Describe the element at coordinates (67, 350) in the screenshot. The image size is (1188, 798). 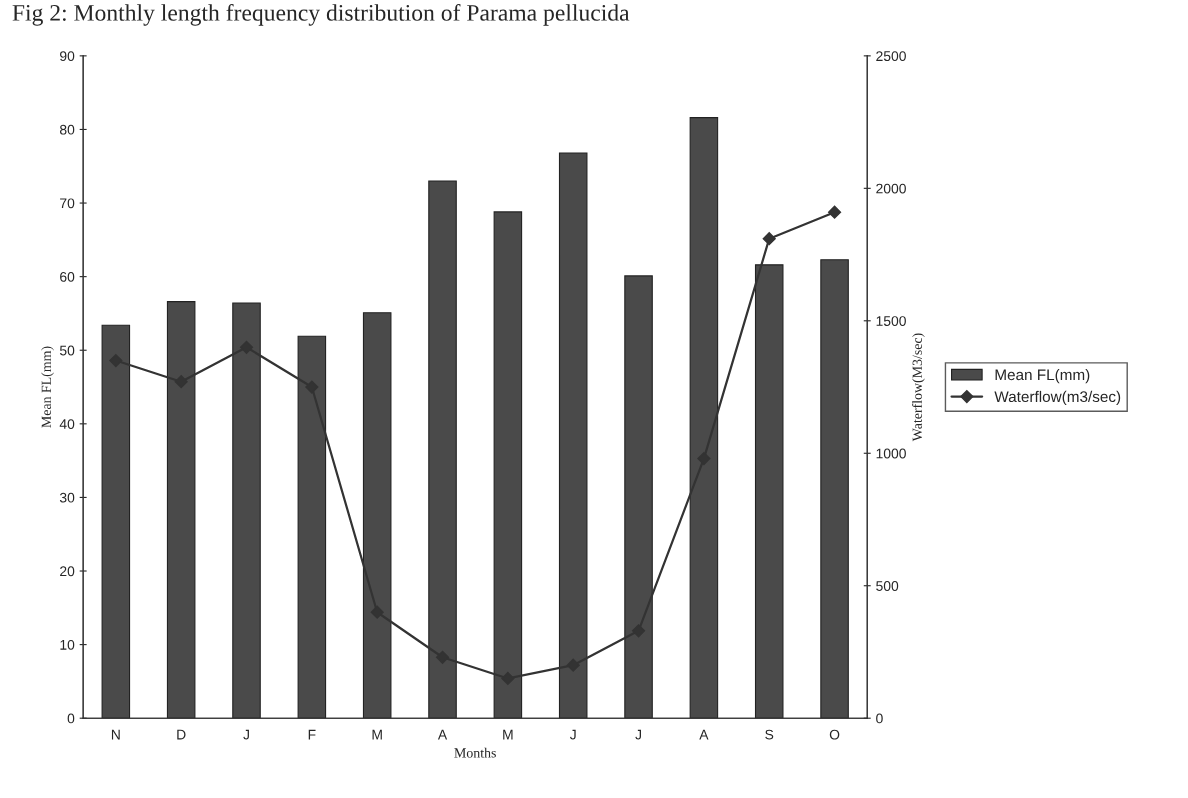
I see `y-tick-label: 50` at that location.